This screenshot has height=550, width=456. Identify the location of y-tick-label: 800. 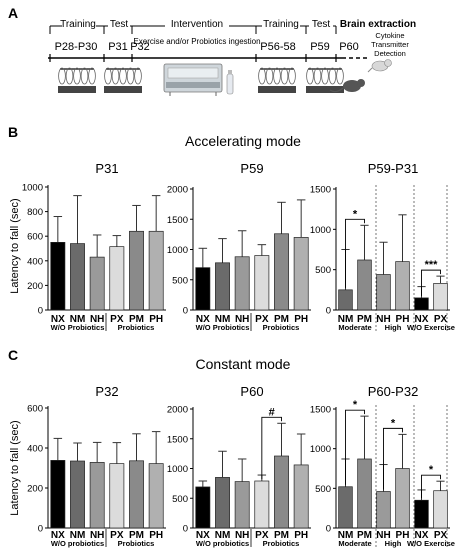
(35, 212).